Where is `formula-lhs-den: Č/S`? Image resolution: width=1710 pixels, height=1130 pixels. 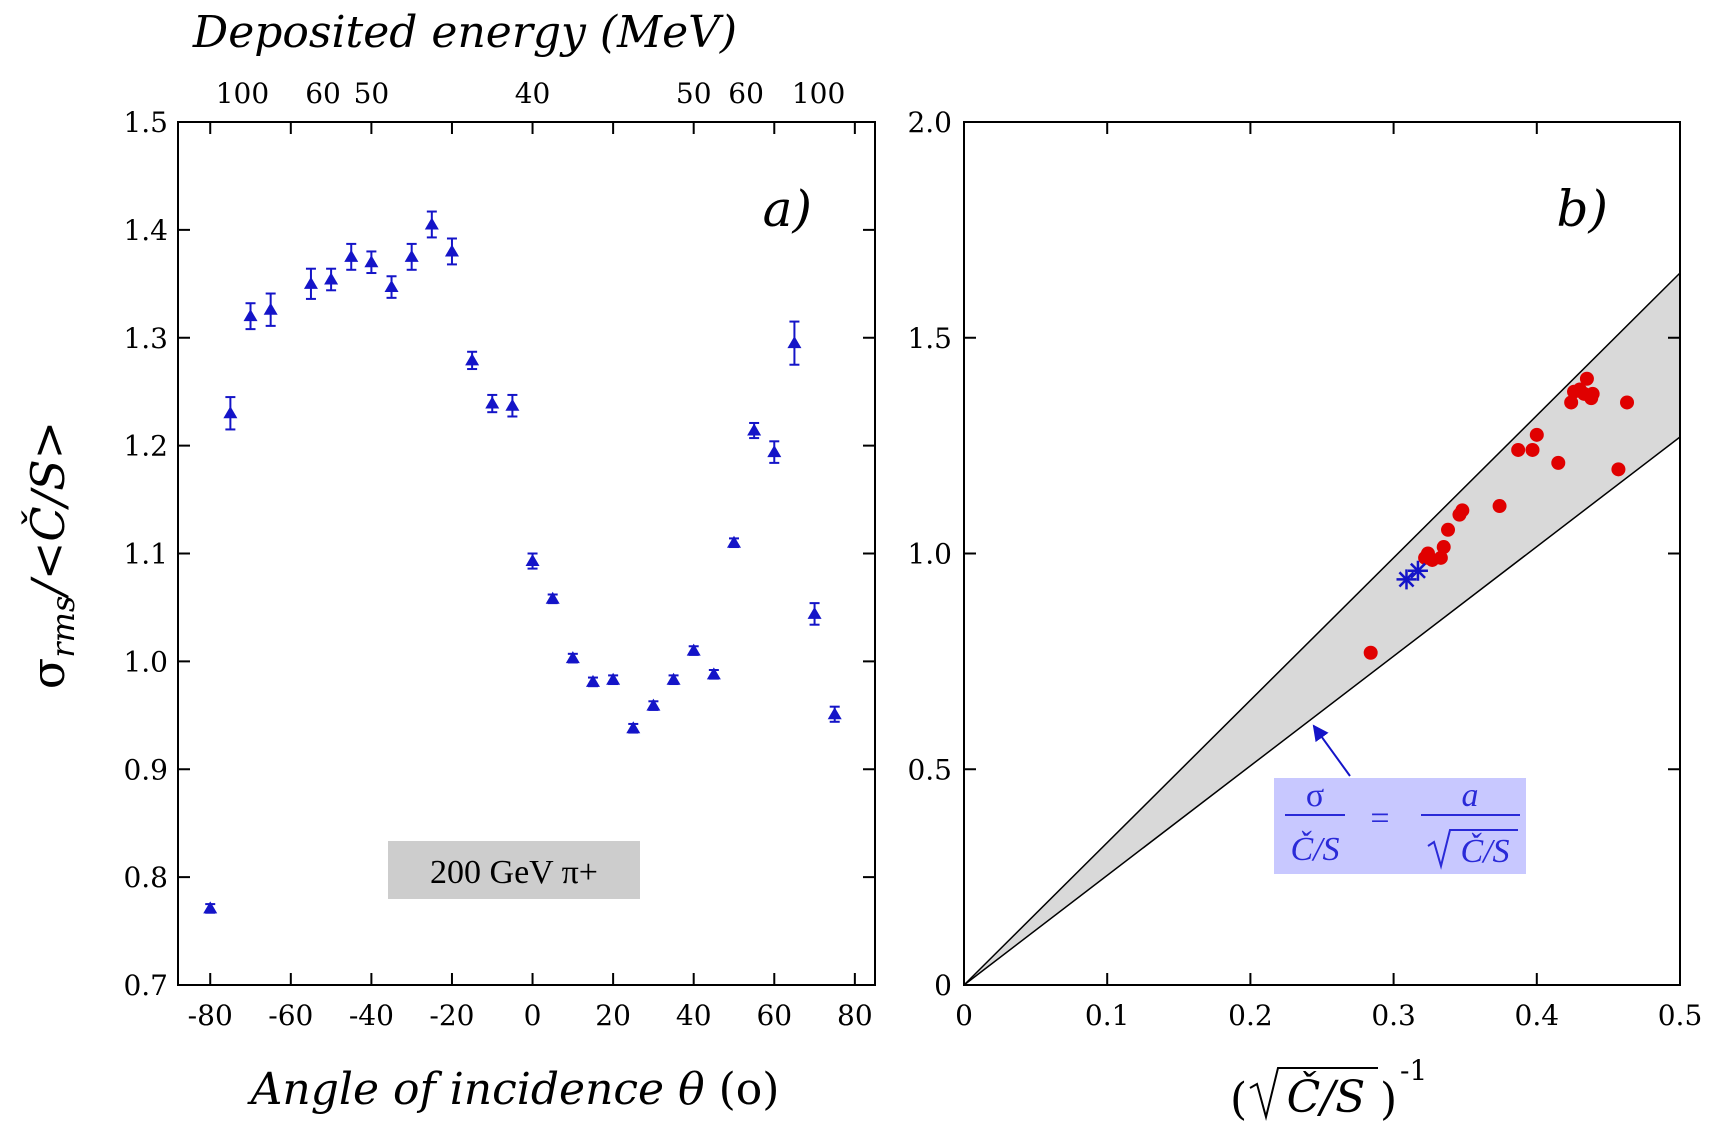 formula-lhs-den: Č/S is located at coordinates (1314, 849).